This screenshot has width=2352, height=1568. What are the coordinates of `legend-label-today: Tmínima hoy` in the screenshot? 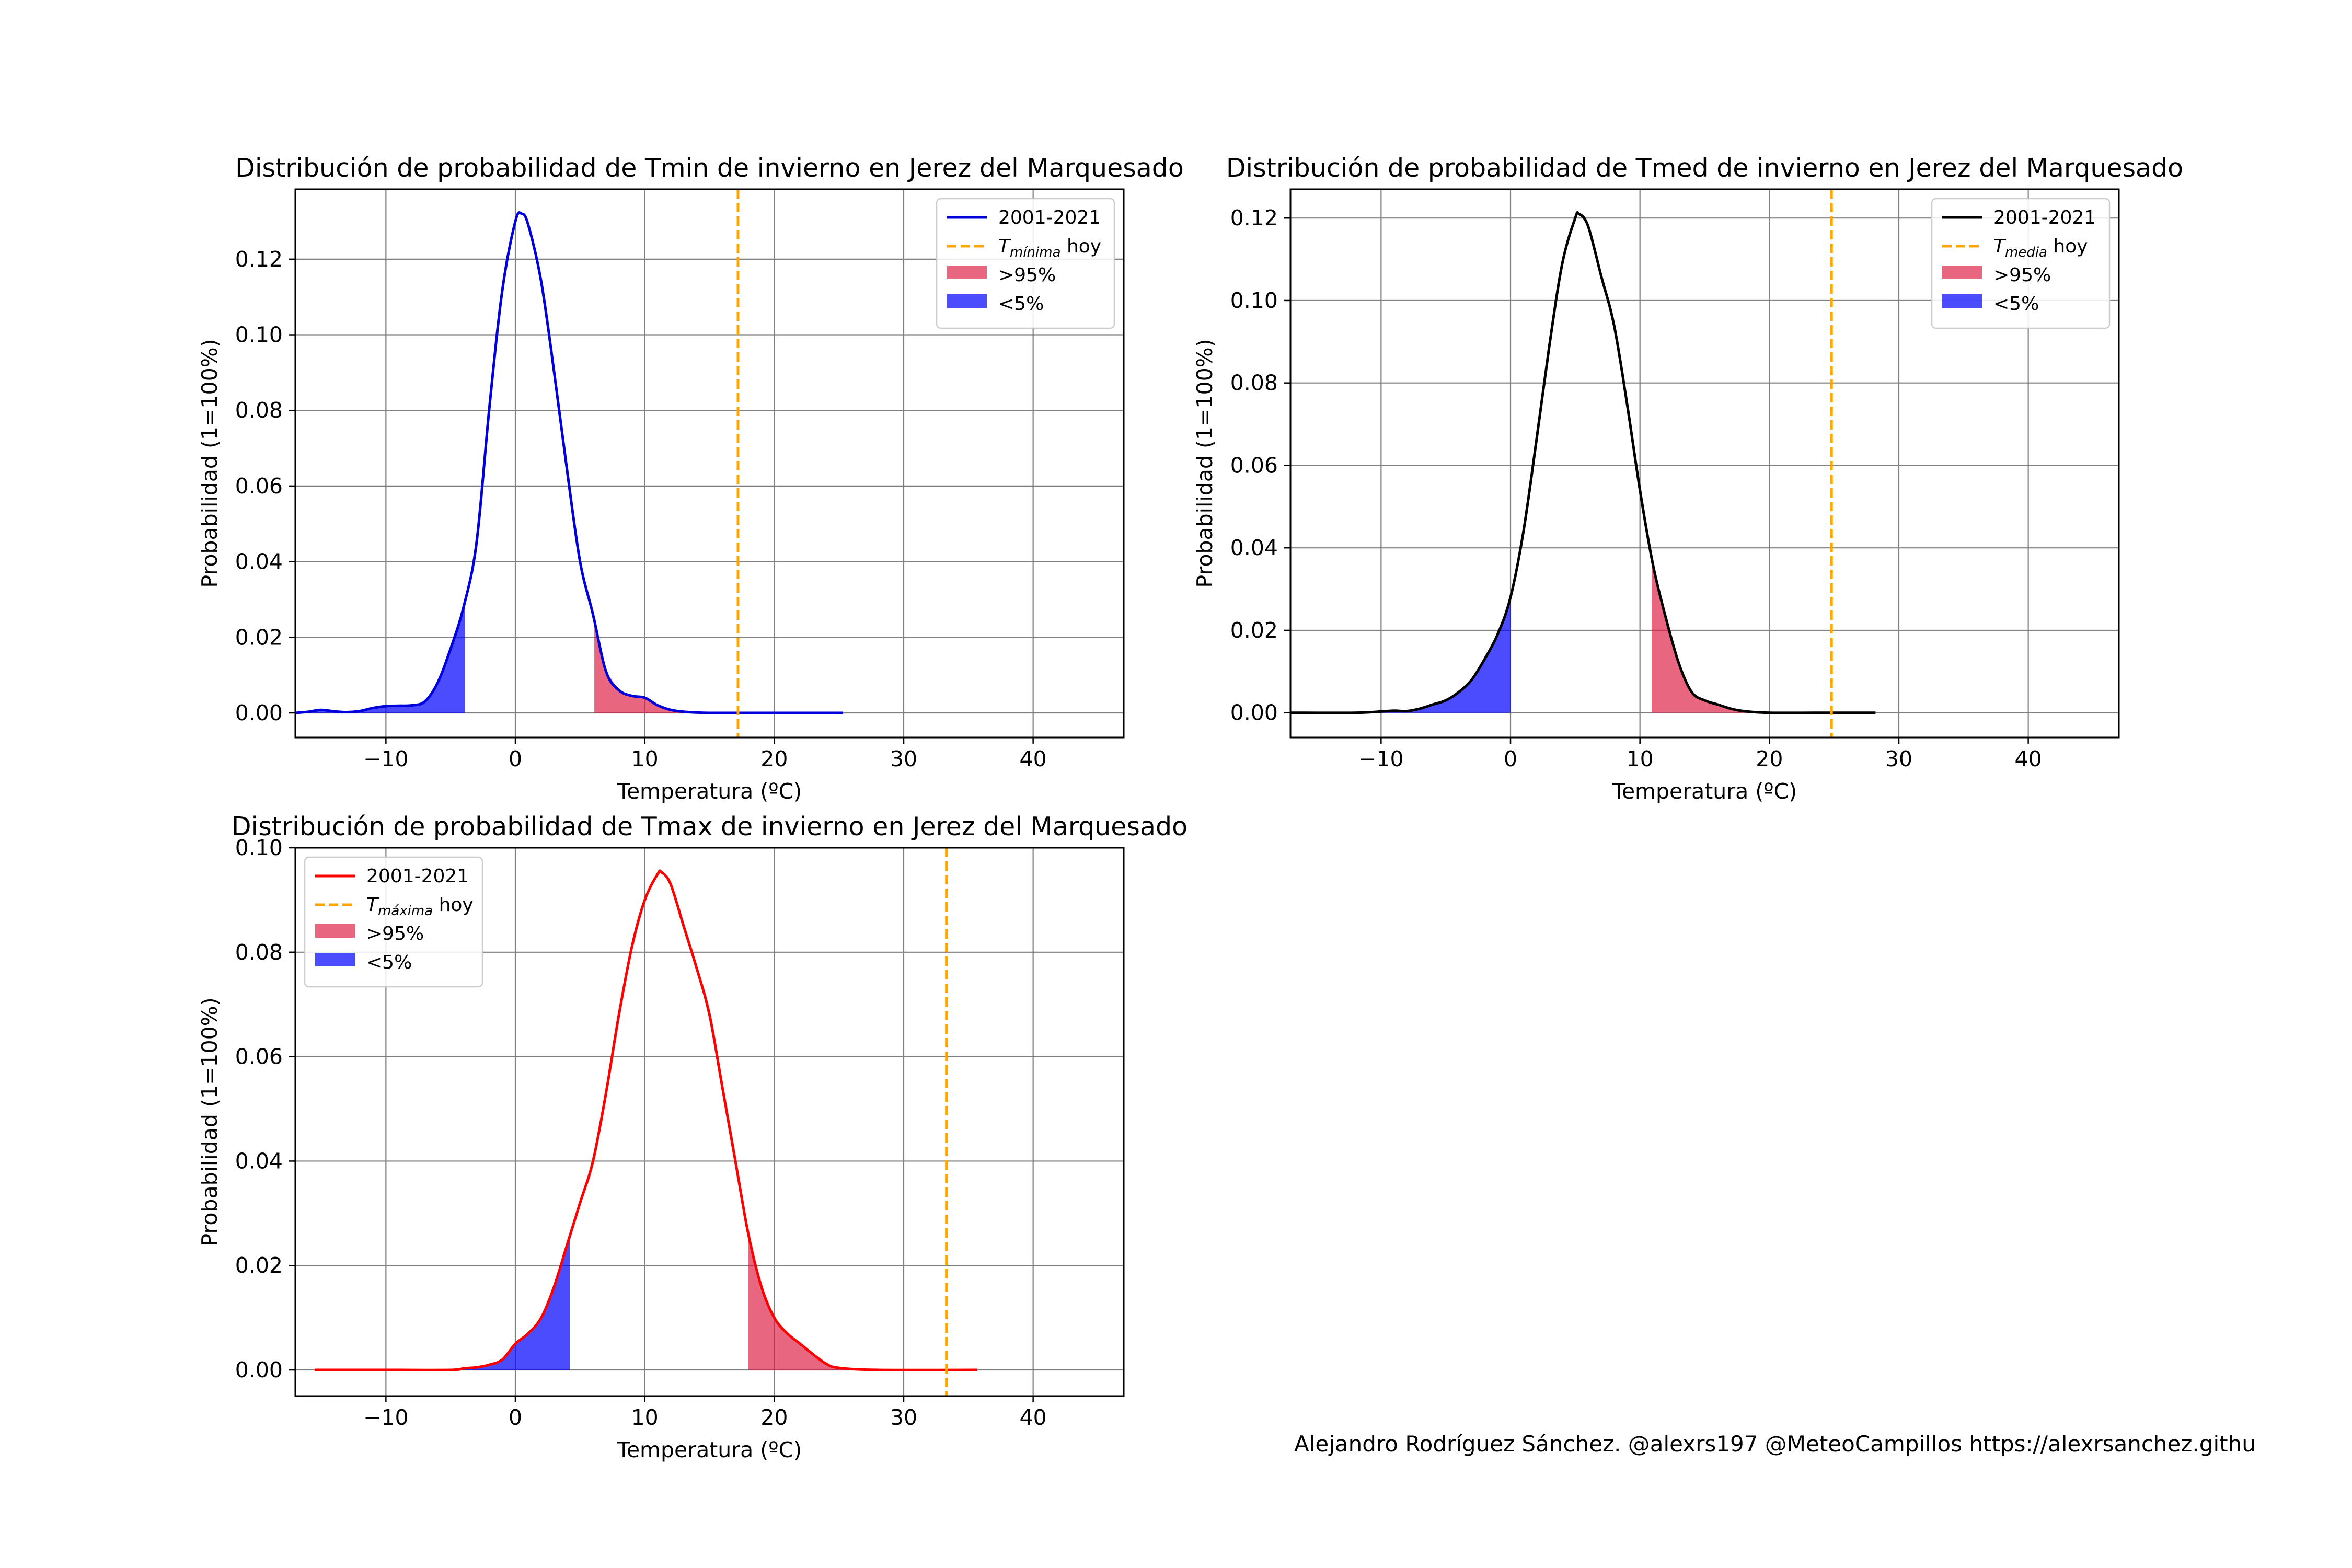 It's located at (1049, 248).